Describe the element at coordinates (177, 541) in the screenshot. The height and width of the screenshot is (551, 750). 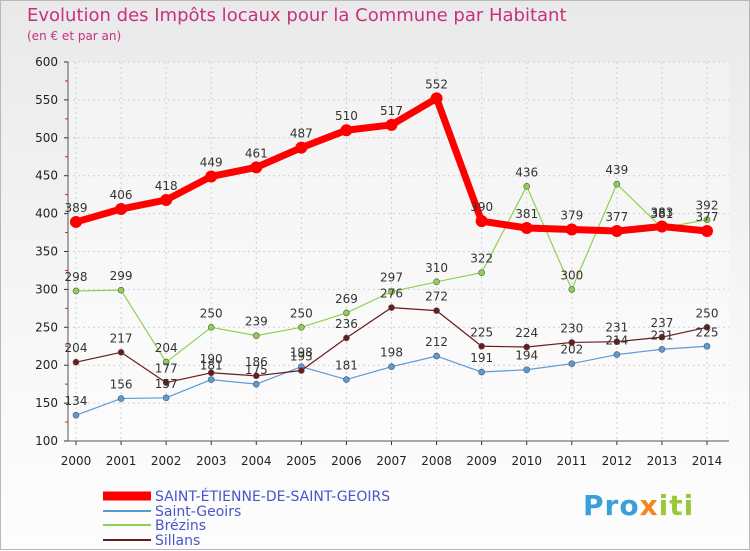
I see `legend-label: Sillans` at that location.